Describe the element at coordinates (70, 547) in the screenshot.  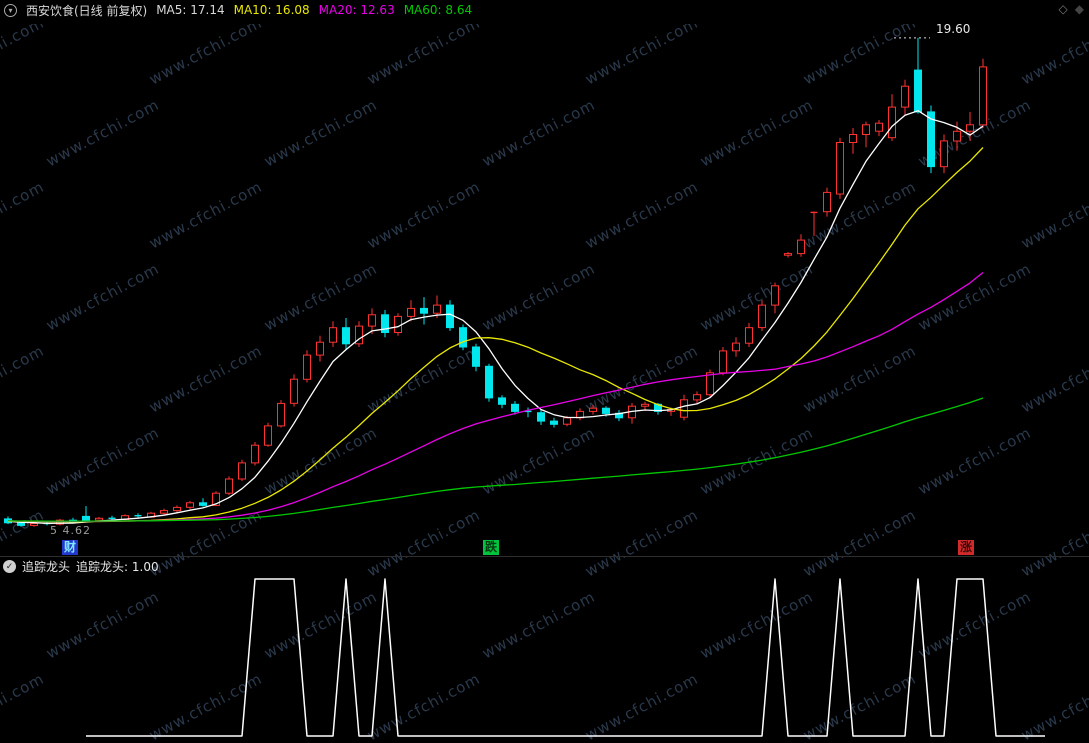
I see `tag-finance: 财` at that location.